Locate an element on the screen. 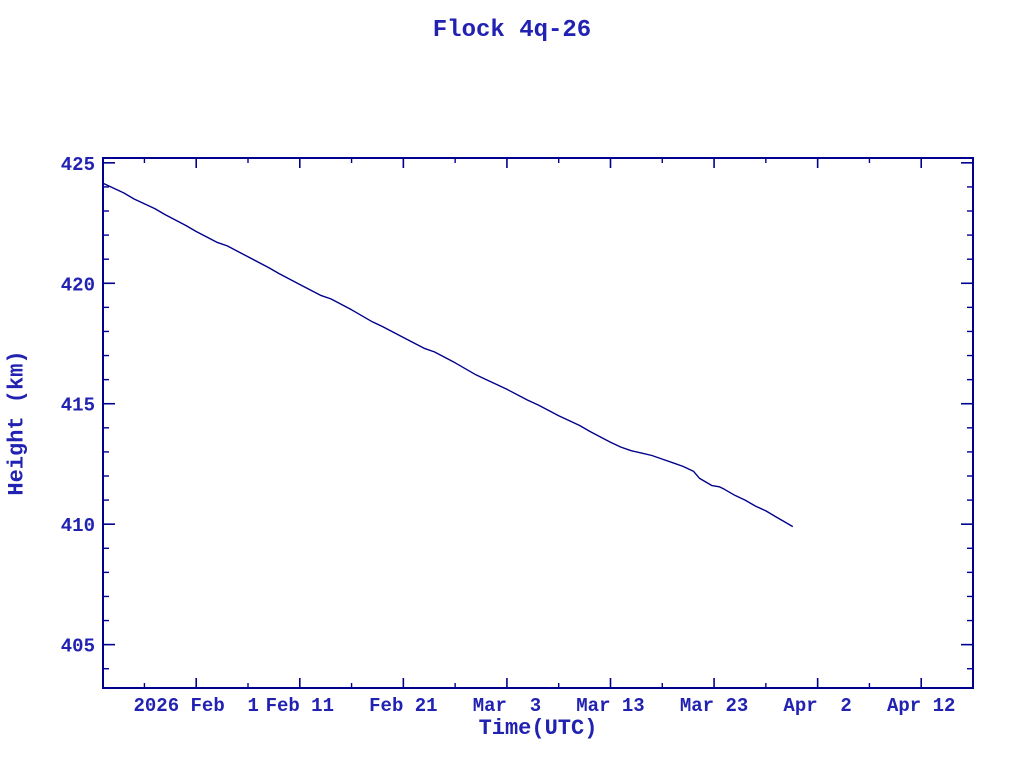 This screenshot has width=1024, height=768. x-tick-label: 2026 Feb 1 is located at coordinates (196, 706).